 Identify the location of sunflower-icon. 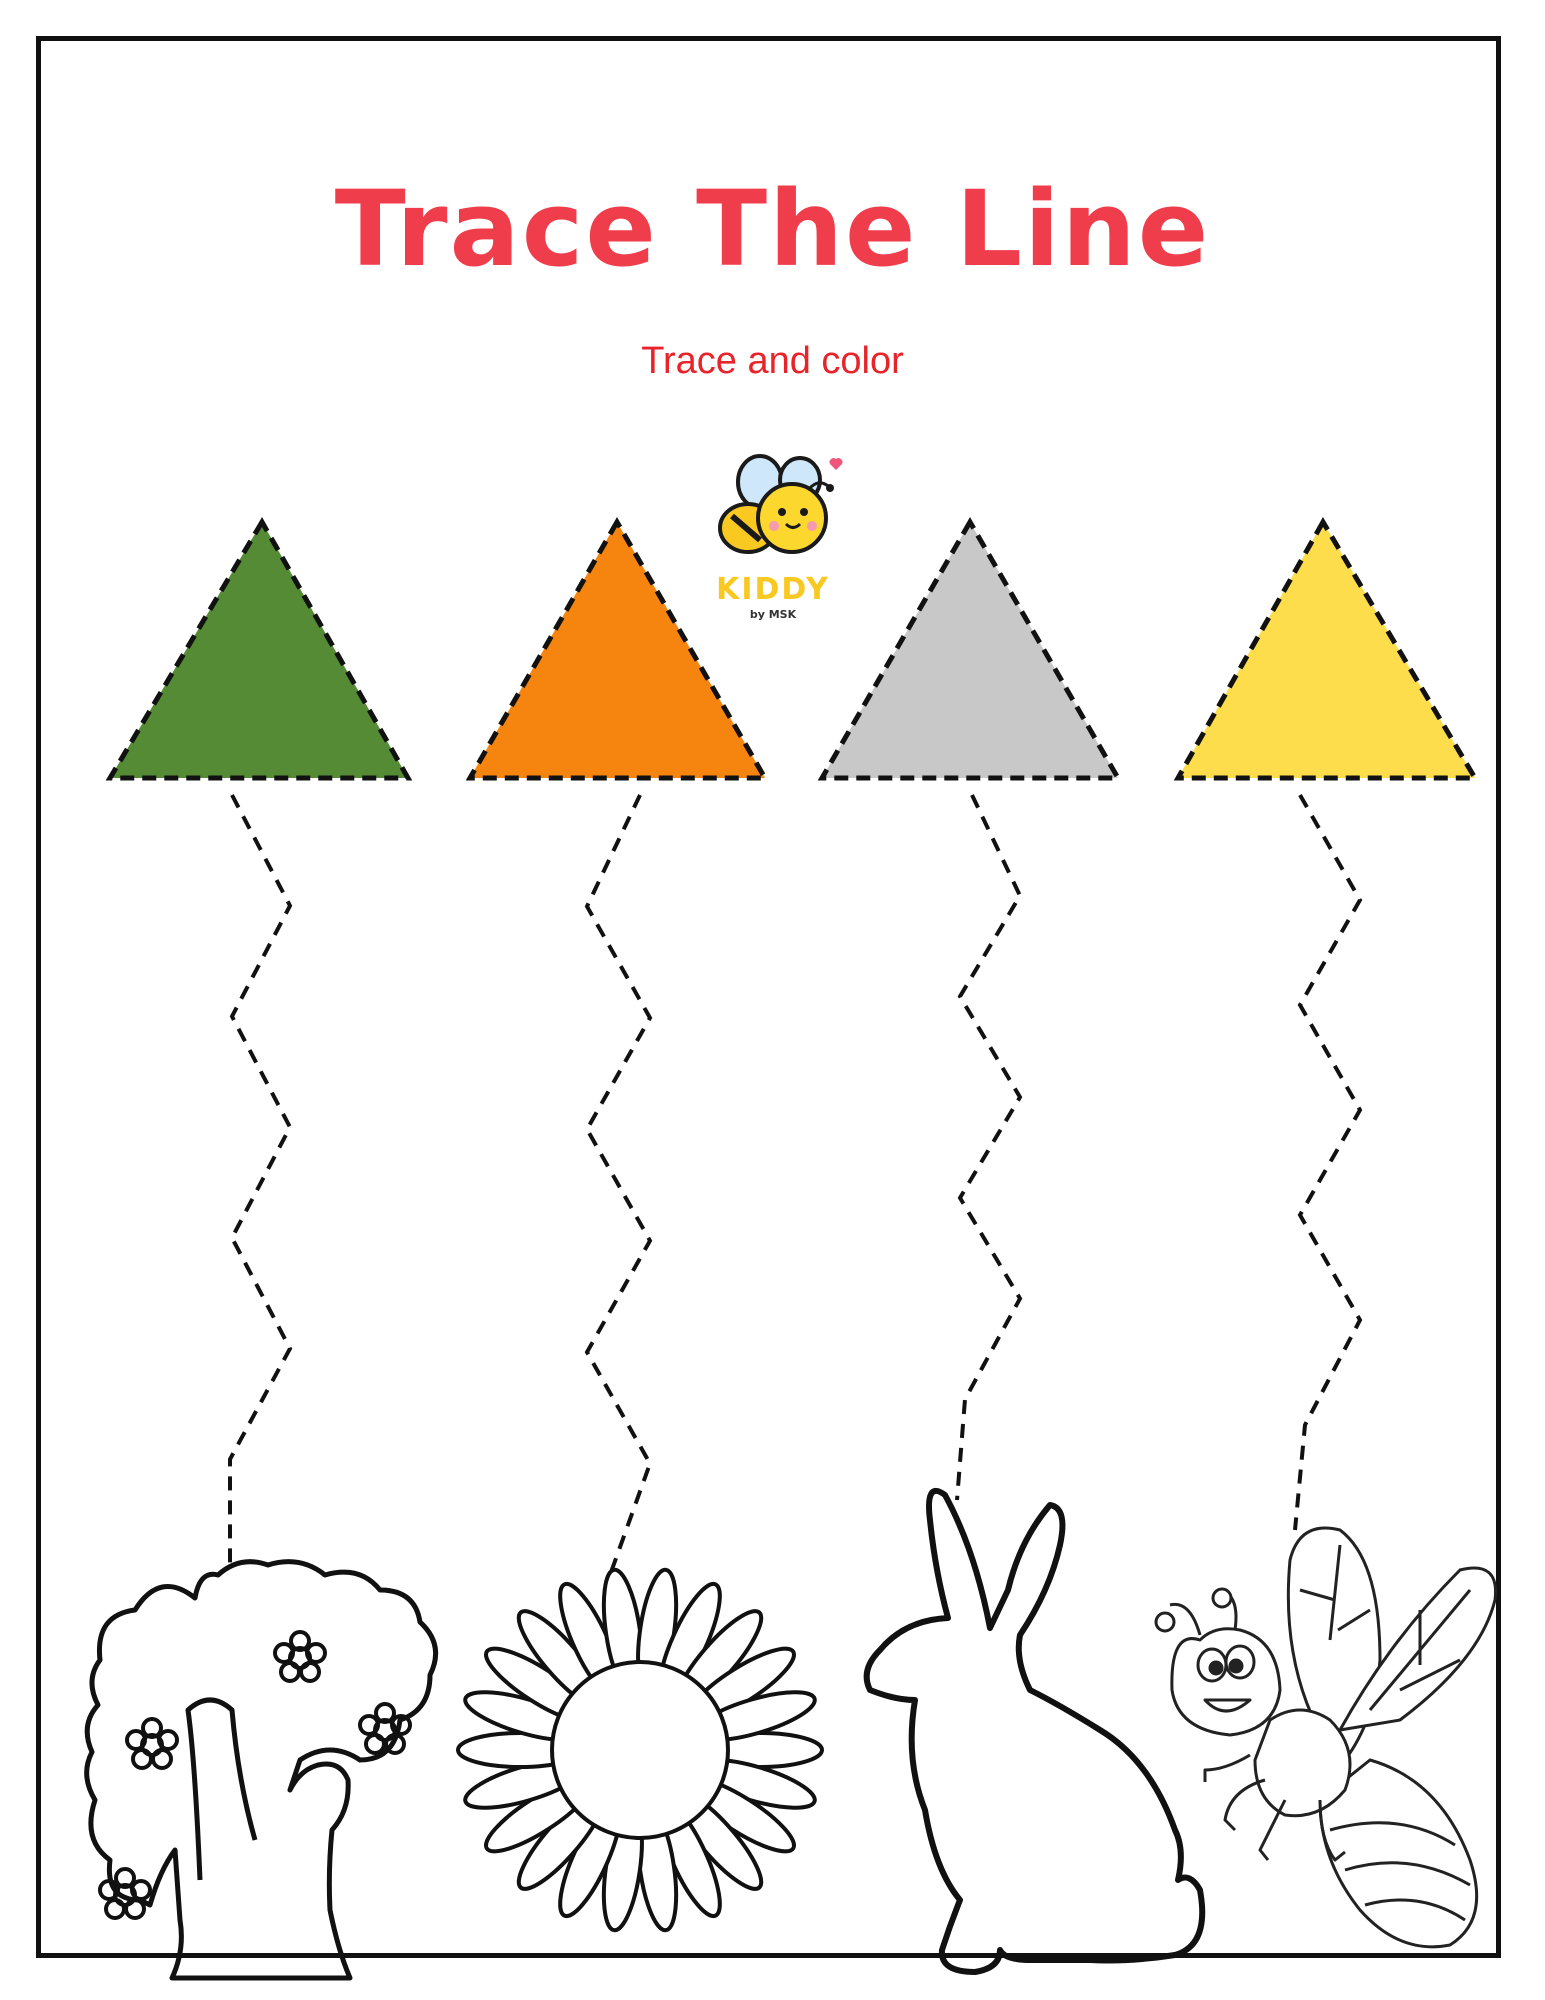
(640, 1750).